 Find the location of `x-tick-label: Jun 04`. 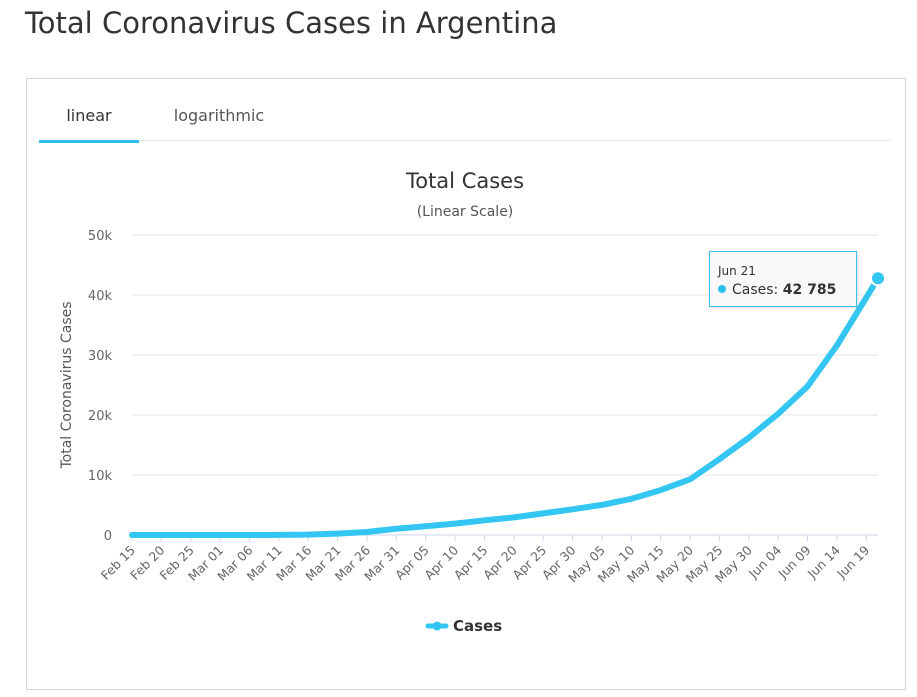

x-tick-label: Jun 04 is located at coordinates (764, 561).